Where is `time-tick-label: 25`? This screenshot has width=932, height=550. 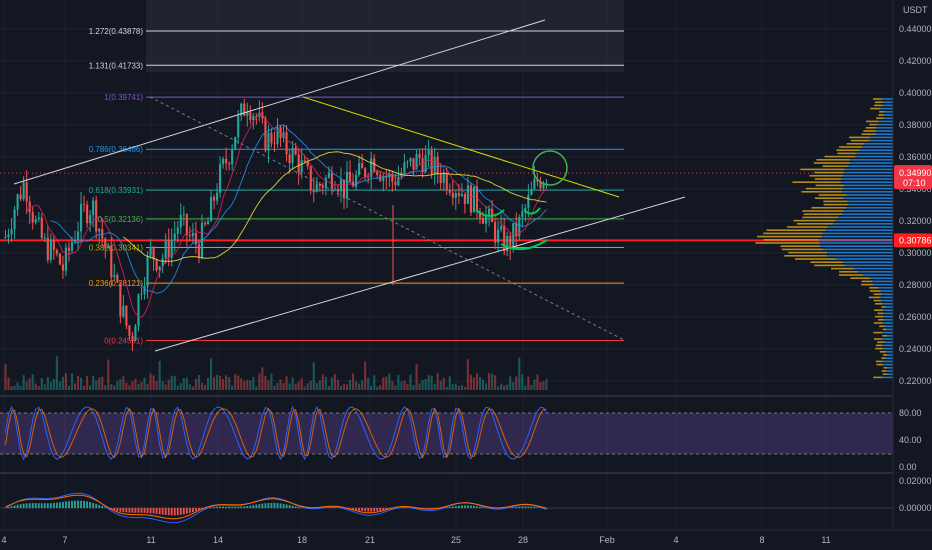
time-tick-label: 25 is located at coordinates (456, 540).